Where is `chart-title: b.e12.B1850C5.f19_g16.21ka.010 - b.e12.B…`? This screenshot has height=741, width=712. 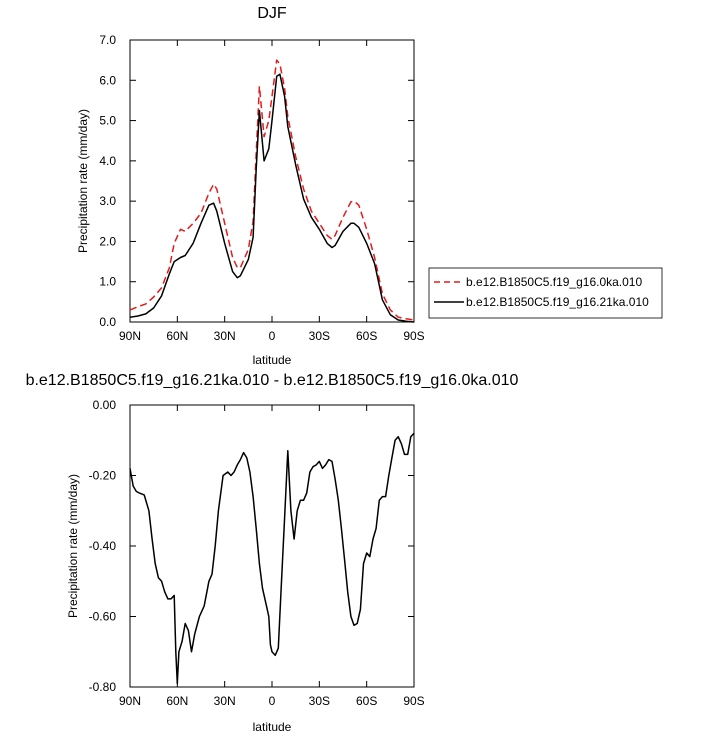
chart-title: b.e12.B1850C5.f19_g16.21ka.010 - b.e12.B… is located at coordinates (272, 380).